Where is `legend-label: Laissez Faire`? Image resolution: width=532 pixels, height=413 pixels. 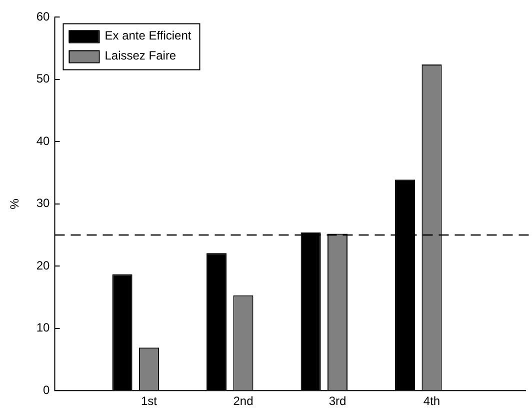
legend-label: Laissez Faire is located at coordinates (140, 55).